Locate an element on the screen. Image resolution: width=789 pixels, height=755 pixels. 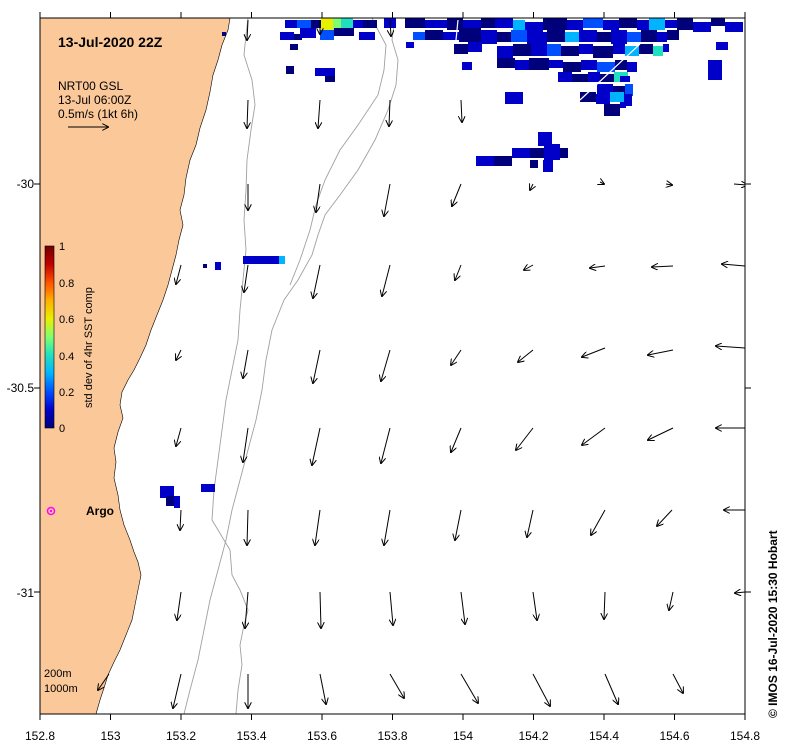
colorbar-tick: 0.4 is located at coordinates (66, 357).